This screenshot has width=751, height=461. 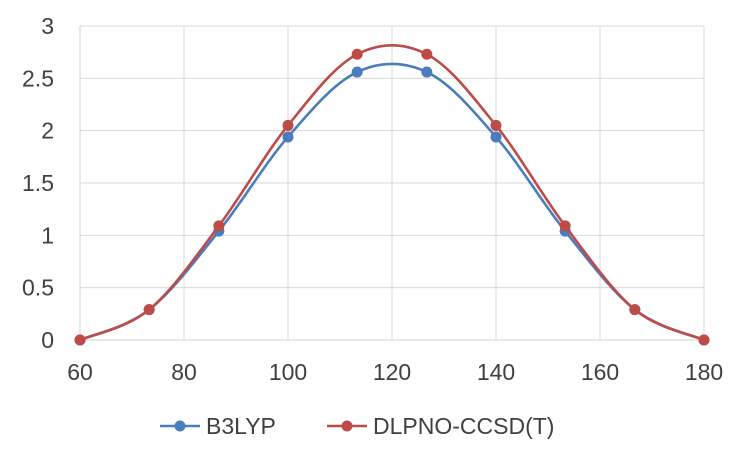 I want to click on x-tick-label: 100, so click(x=288, y=372).